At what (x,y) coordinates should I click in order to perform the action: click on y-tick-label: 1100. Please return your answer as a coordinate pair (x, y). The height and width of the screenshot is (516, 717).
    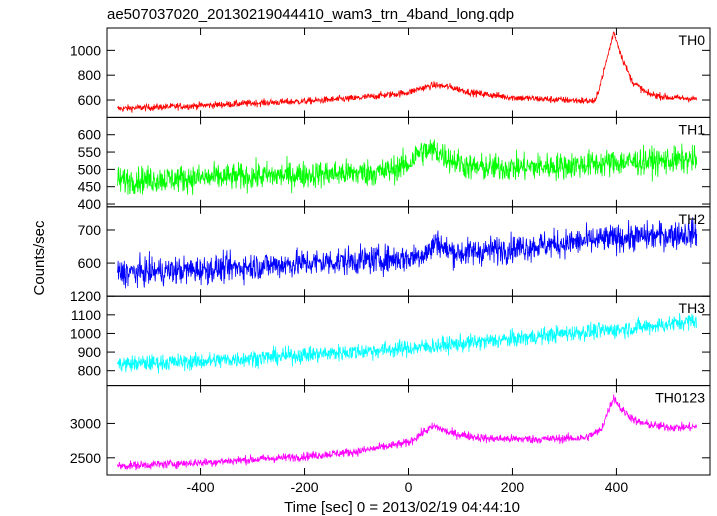
    Looking at the image, I should click on (86, 315).